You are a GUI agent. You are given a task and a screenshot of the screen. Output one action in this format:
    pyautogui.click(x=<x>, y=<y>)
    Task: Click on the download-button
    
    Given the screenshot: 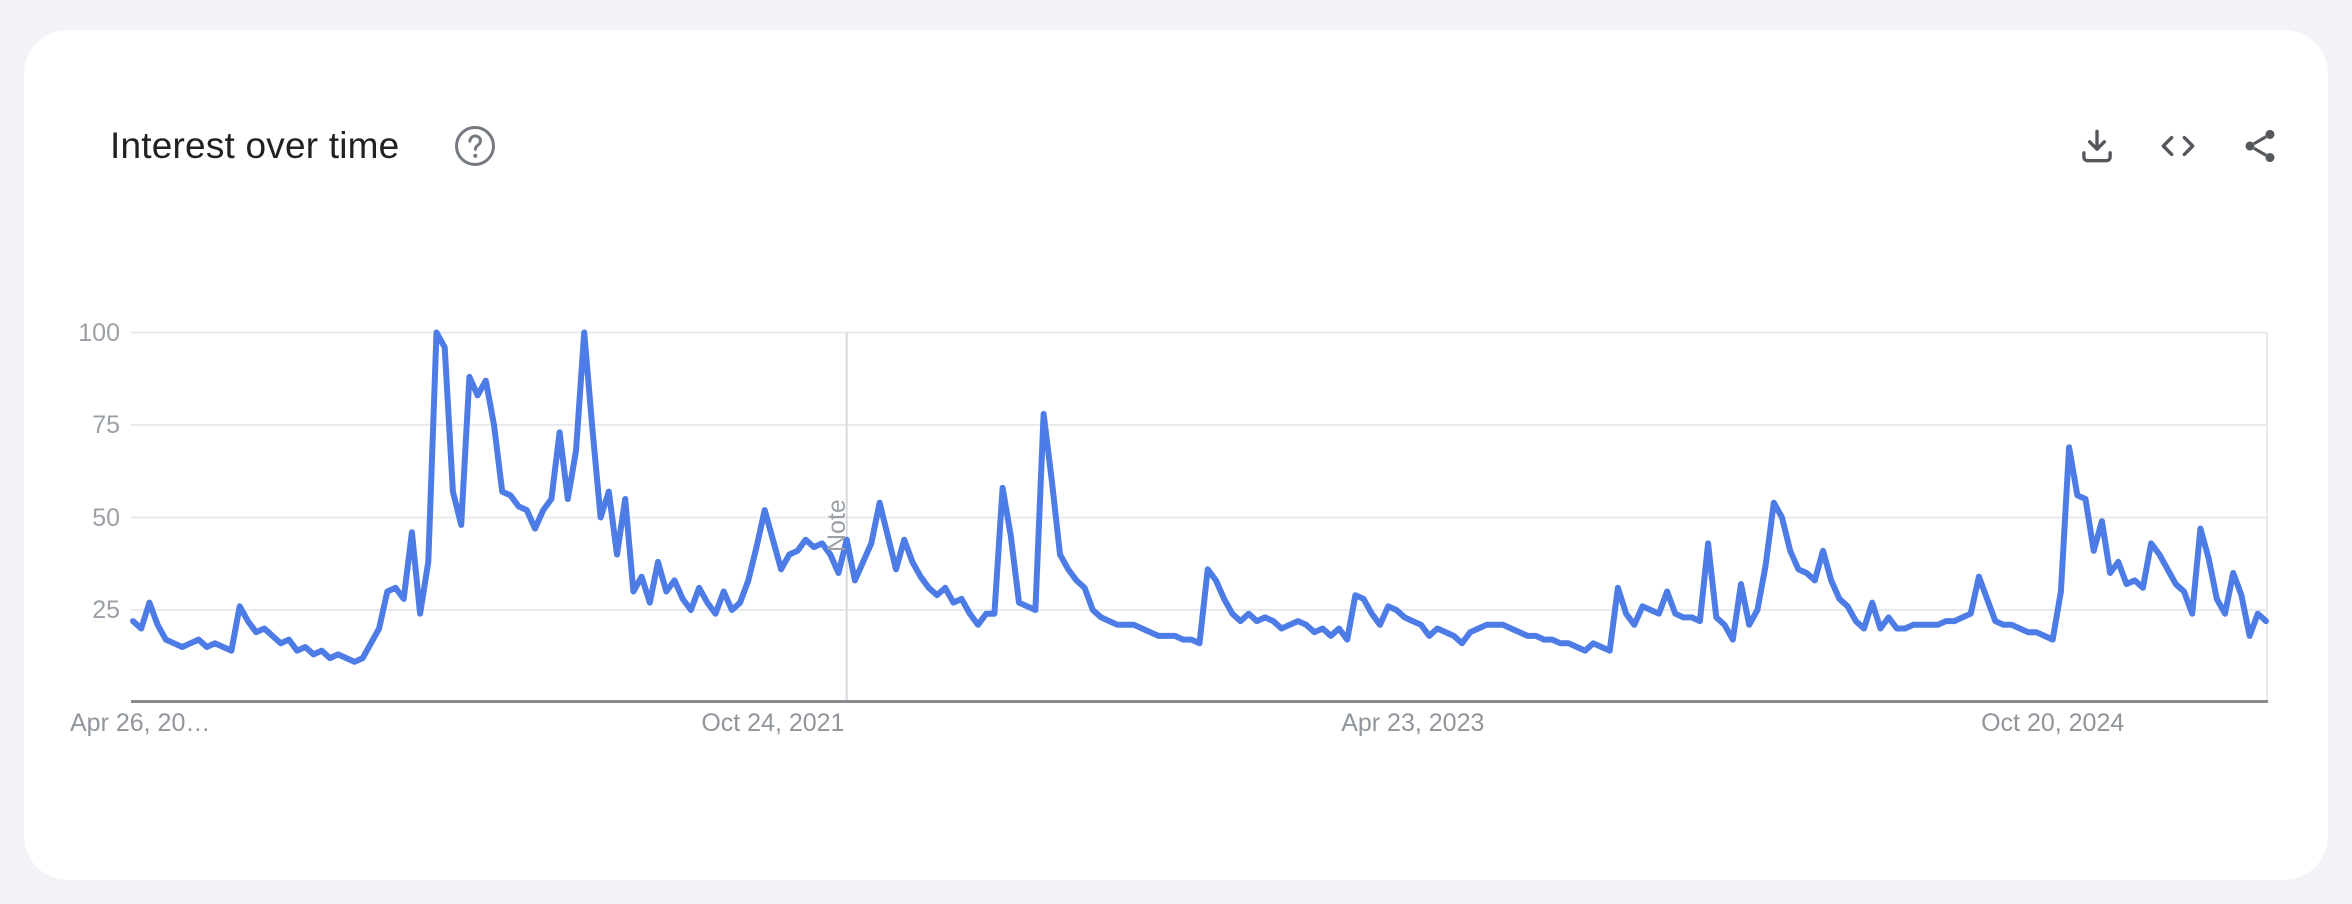 What is the action you would take?
    pyautogui.click(x=2097, y=146)
    